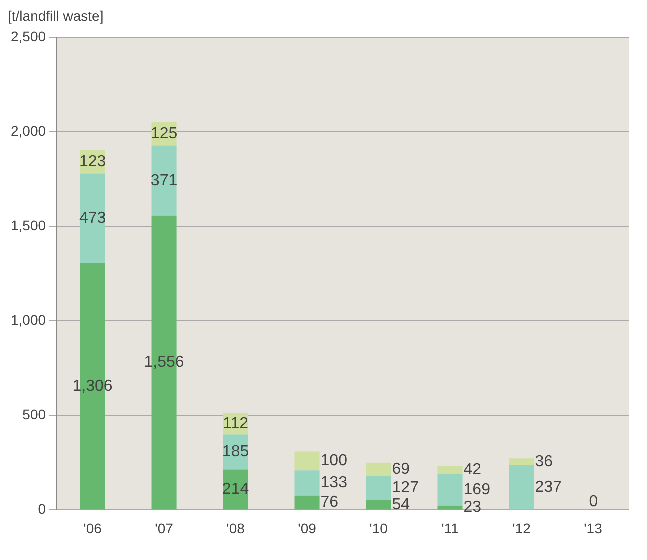  I want to click on y-tick-label: 1,500, so click(28, 225).